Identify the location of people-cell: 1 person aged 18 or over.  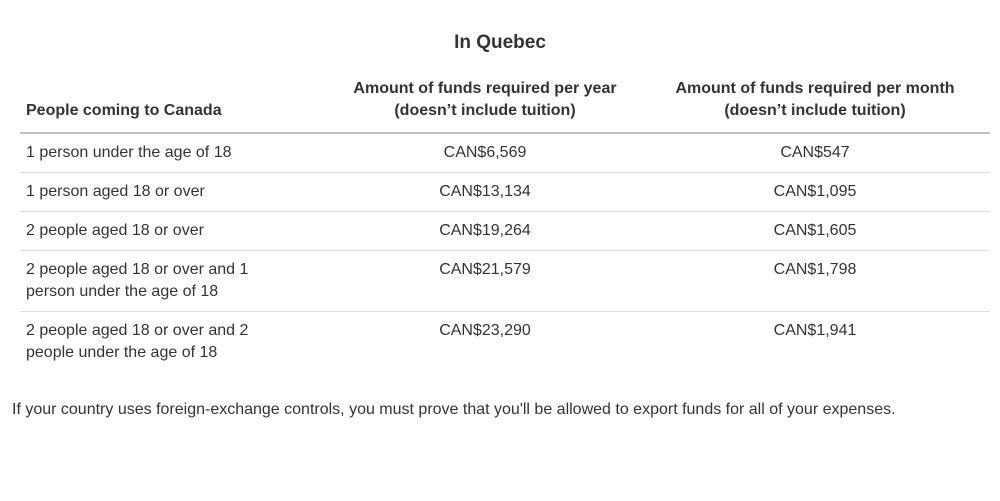
(175, 192).